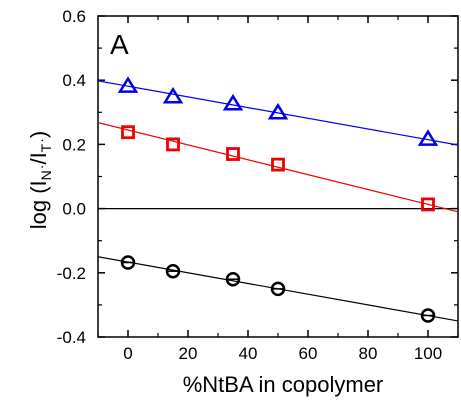  Describe the element at coordinates (368, 353) in the screenshot. I see `x-tick-label: 80` at that location.